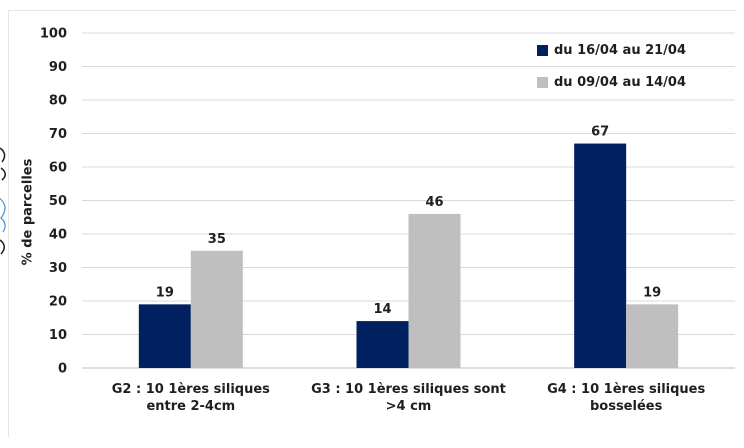  I want to click on data-label: 67, so click(600, 132).